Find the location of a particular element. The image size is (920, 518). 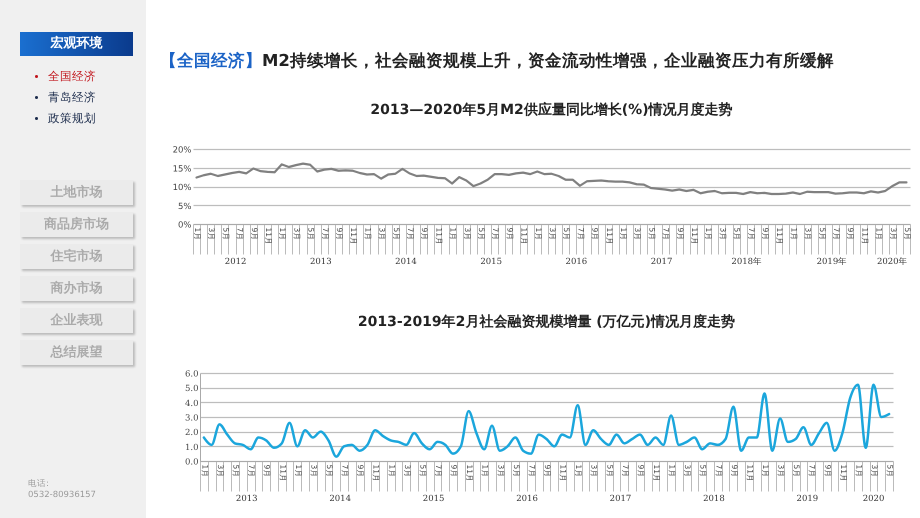

text: 2020 is located at coordinates (873, 499).